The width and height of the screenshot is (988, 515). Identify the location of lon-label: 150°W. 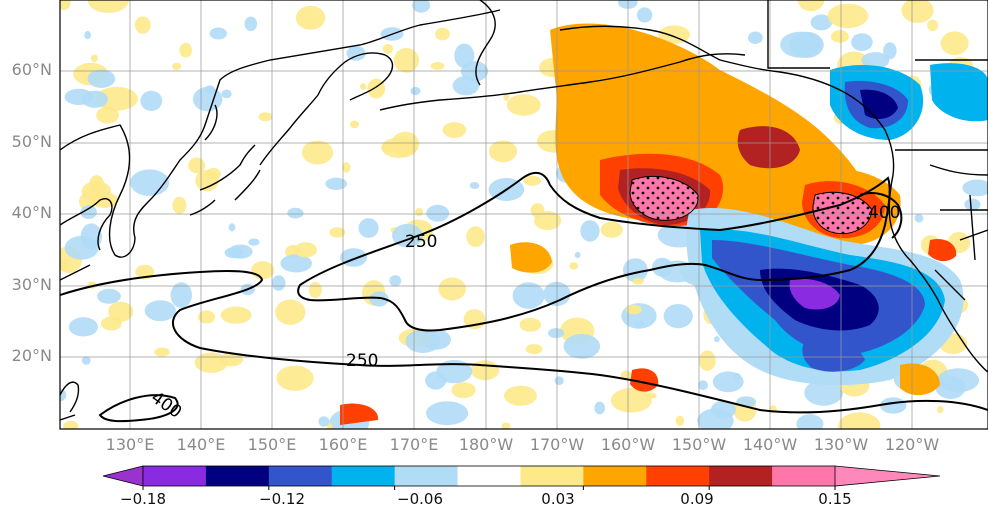
(699, 444).